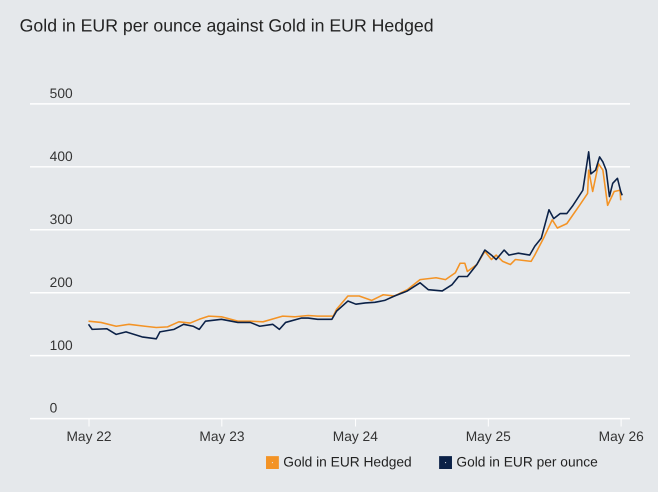 This screenshot has width=658, height=496. Describe the element at coordinates (222, 436) in the screenshot. I see `x-tick-label: May 23` at that location.